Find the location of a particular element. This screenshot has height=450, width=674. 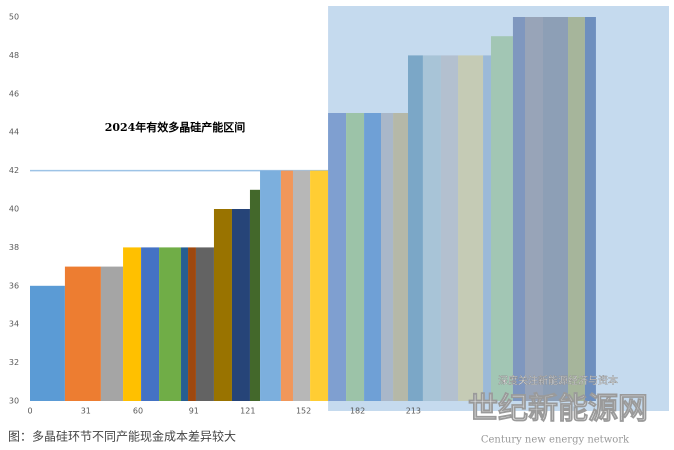

x-tick-label: 182 is located at coordinates (357, 411).